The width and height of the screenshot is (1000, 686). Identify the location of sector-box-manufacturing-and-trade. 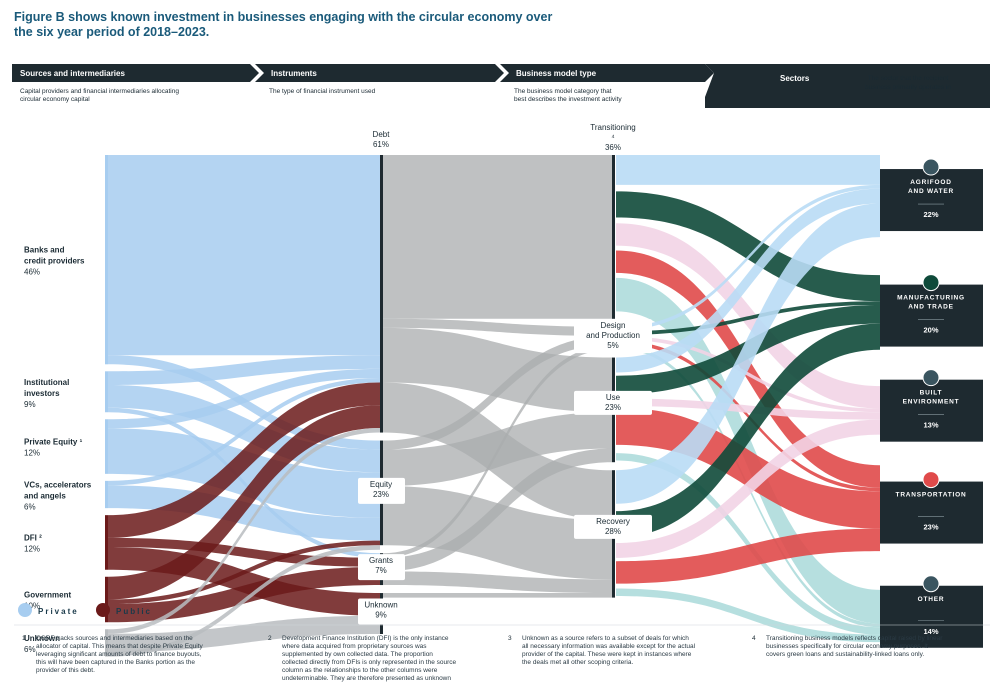
(931, 315).